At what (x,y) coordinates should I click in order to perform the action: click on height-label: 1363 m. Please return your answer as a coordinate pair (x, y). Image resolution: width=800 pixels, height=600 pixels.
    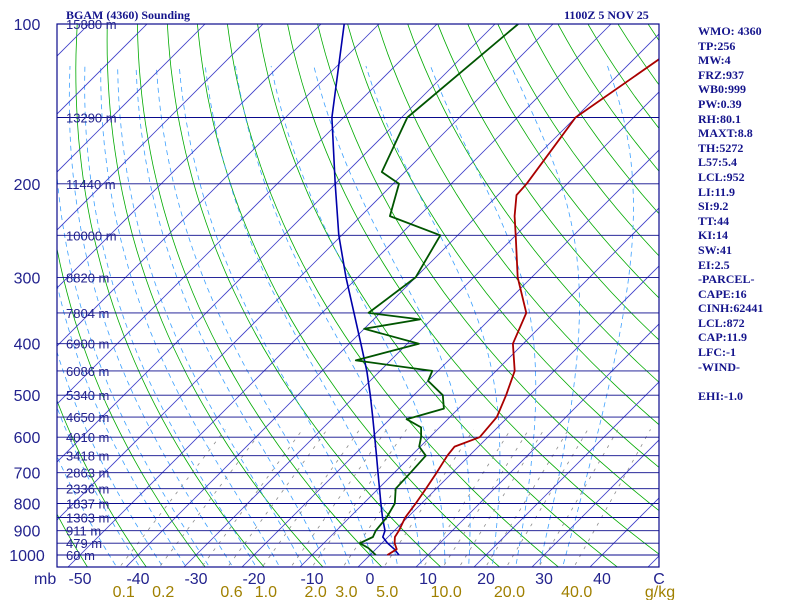
    Looking at the image, I should click on (87, 518).